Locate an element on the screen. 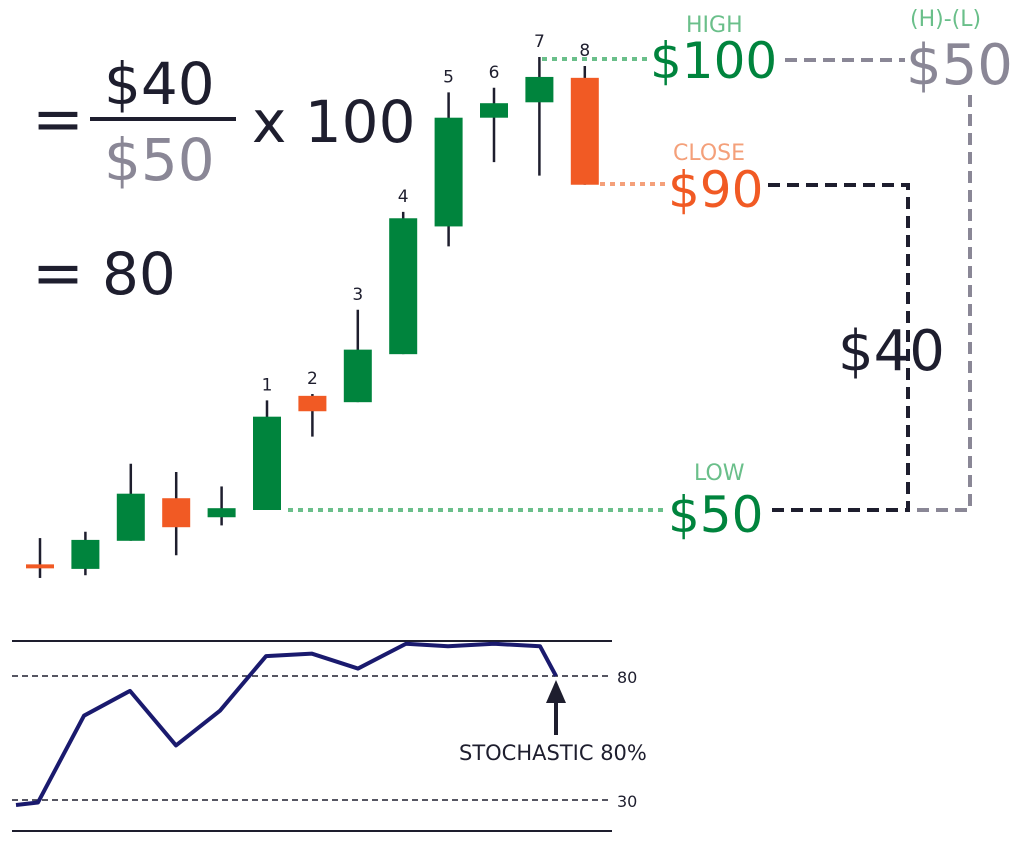 This screenshot has height=854, width=1024. formula-equals: = is located at coordinates (58, 118).